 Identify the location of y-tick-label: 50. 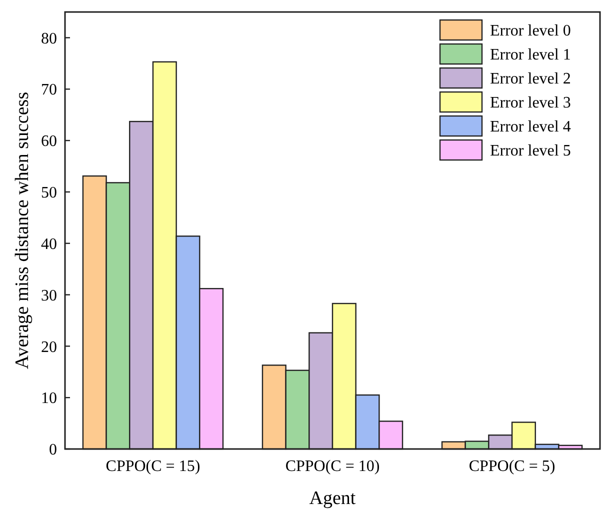
(49, 193).